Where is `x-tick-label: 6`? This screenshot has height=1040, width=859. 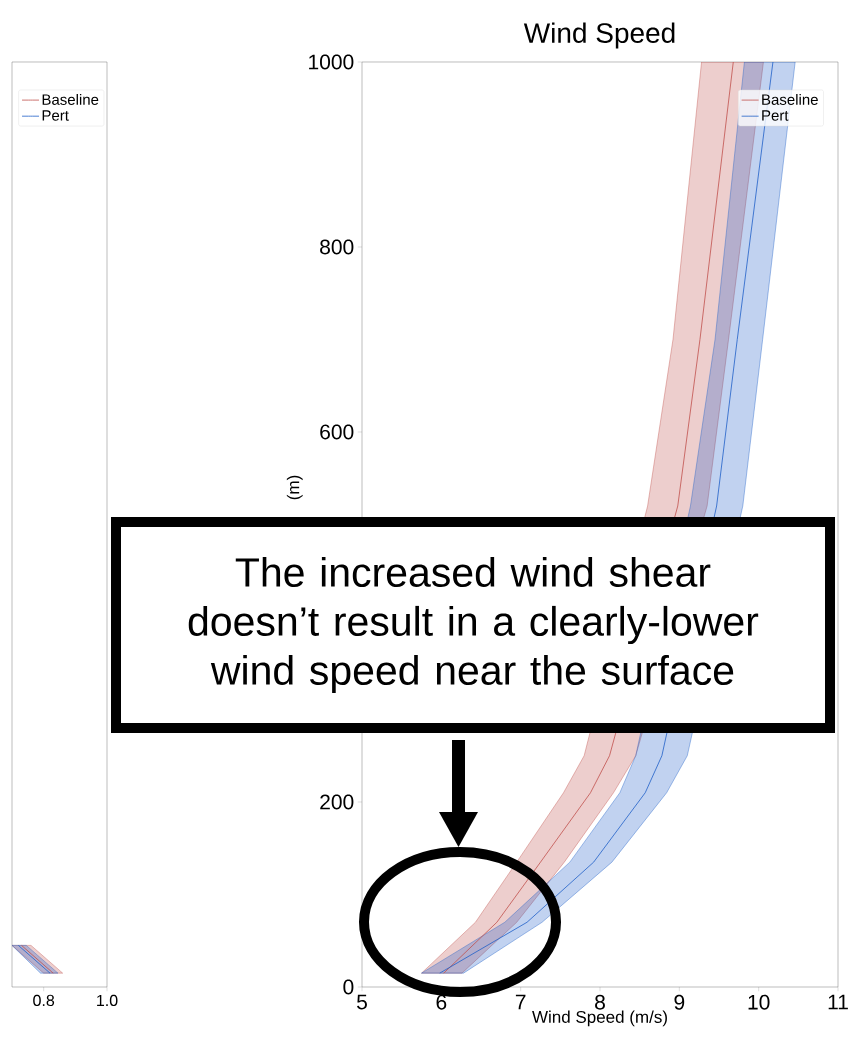
x-tick-label: 6 is located at coordinates (441, 1002).